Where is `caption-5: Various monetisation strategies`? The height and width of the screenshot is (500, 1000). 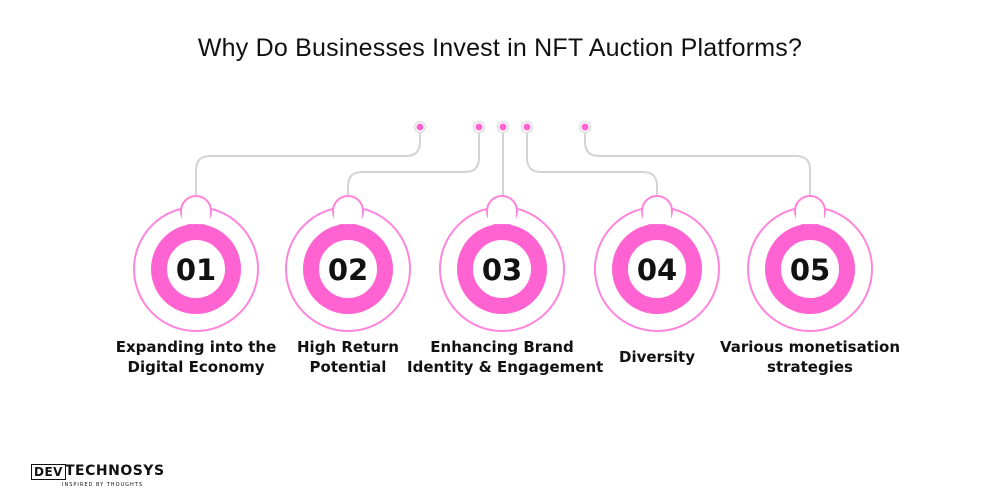
caption-5: Various monetisation strategies is located at coordinates (810, 357).